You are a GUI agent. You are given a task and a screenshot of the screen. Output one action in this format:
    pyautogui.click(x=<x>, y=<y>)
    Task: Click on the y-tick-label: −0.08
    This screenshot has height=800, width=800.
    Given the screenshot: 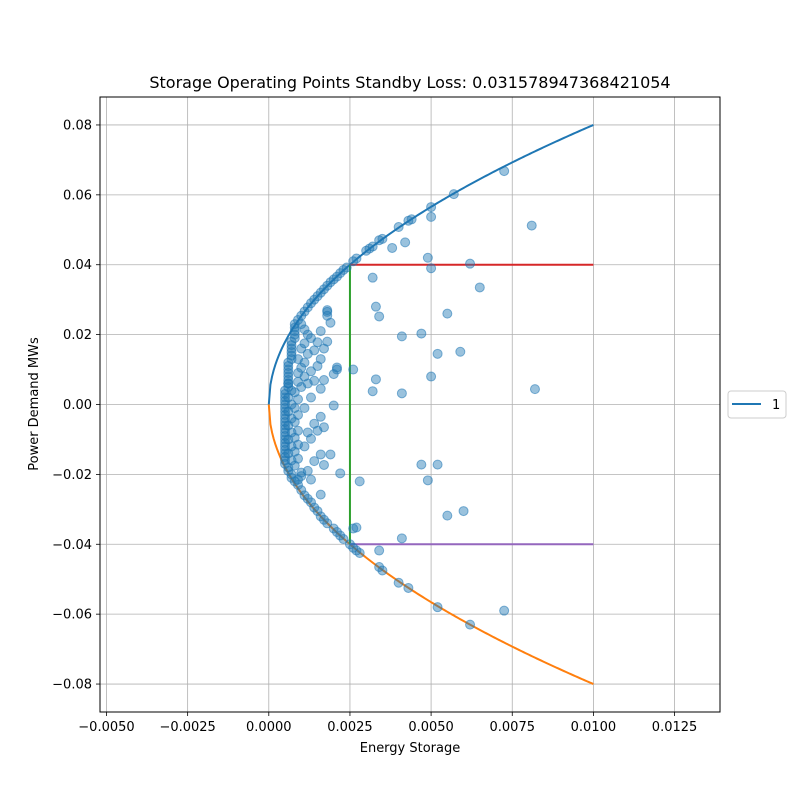 What is the action you would take?
    pyautogui.click(x=72, y=685)
    